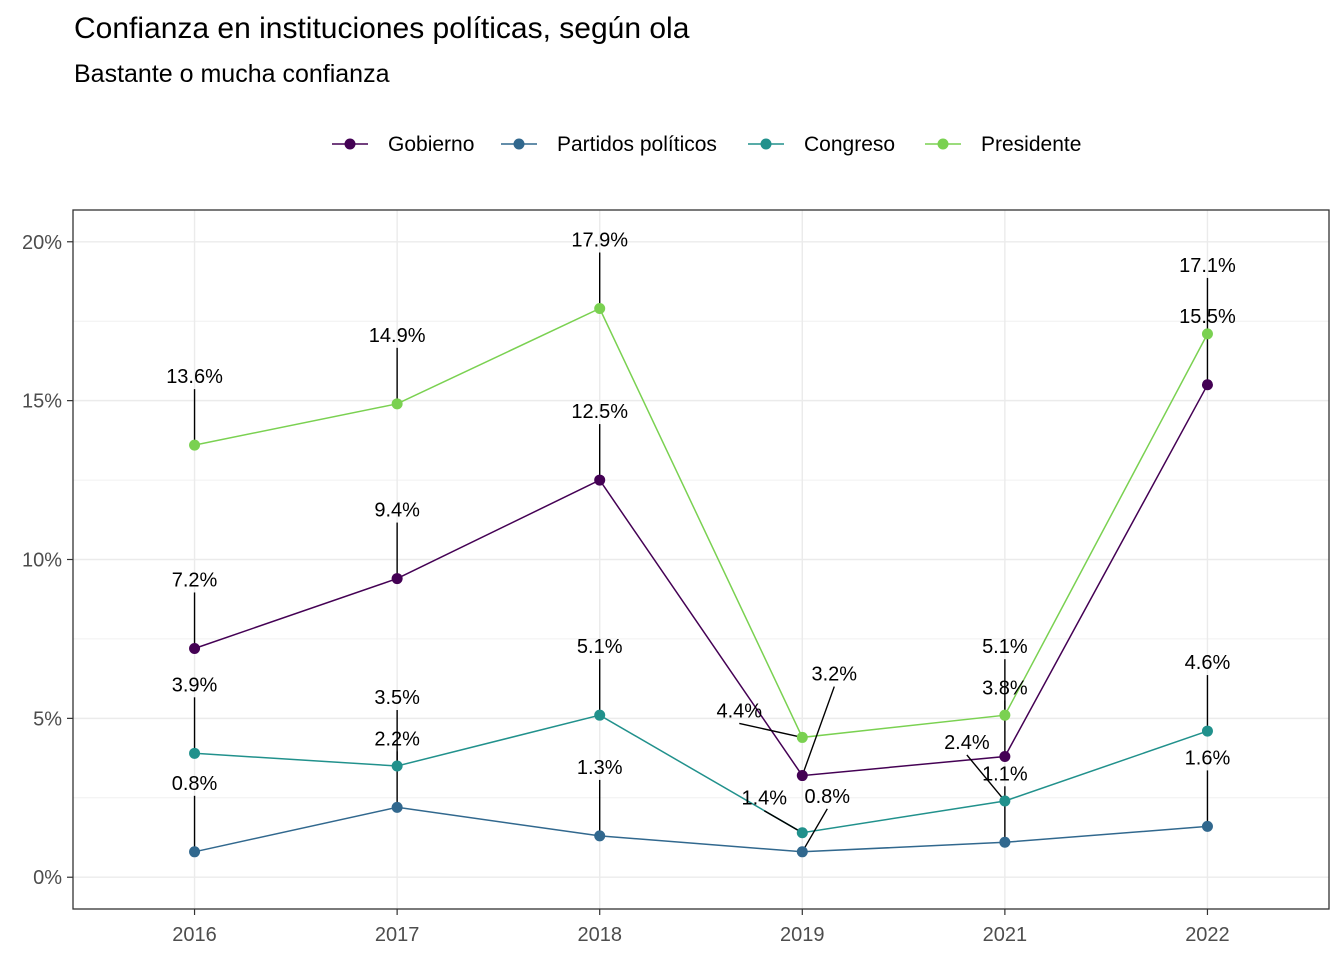 The width and height of the screenshot is (1344, 960). Describe the element at coordinates (47, 719) in the screenshot. I see `y-tick-label: 5%` at that location.